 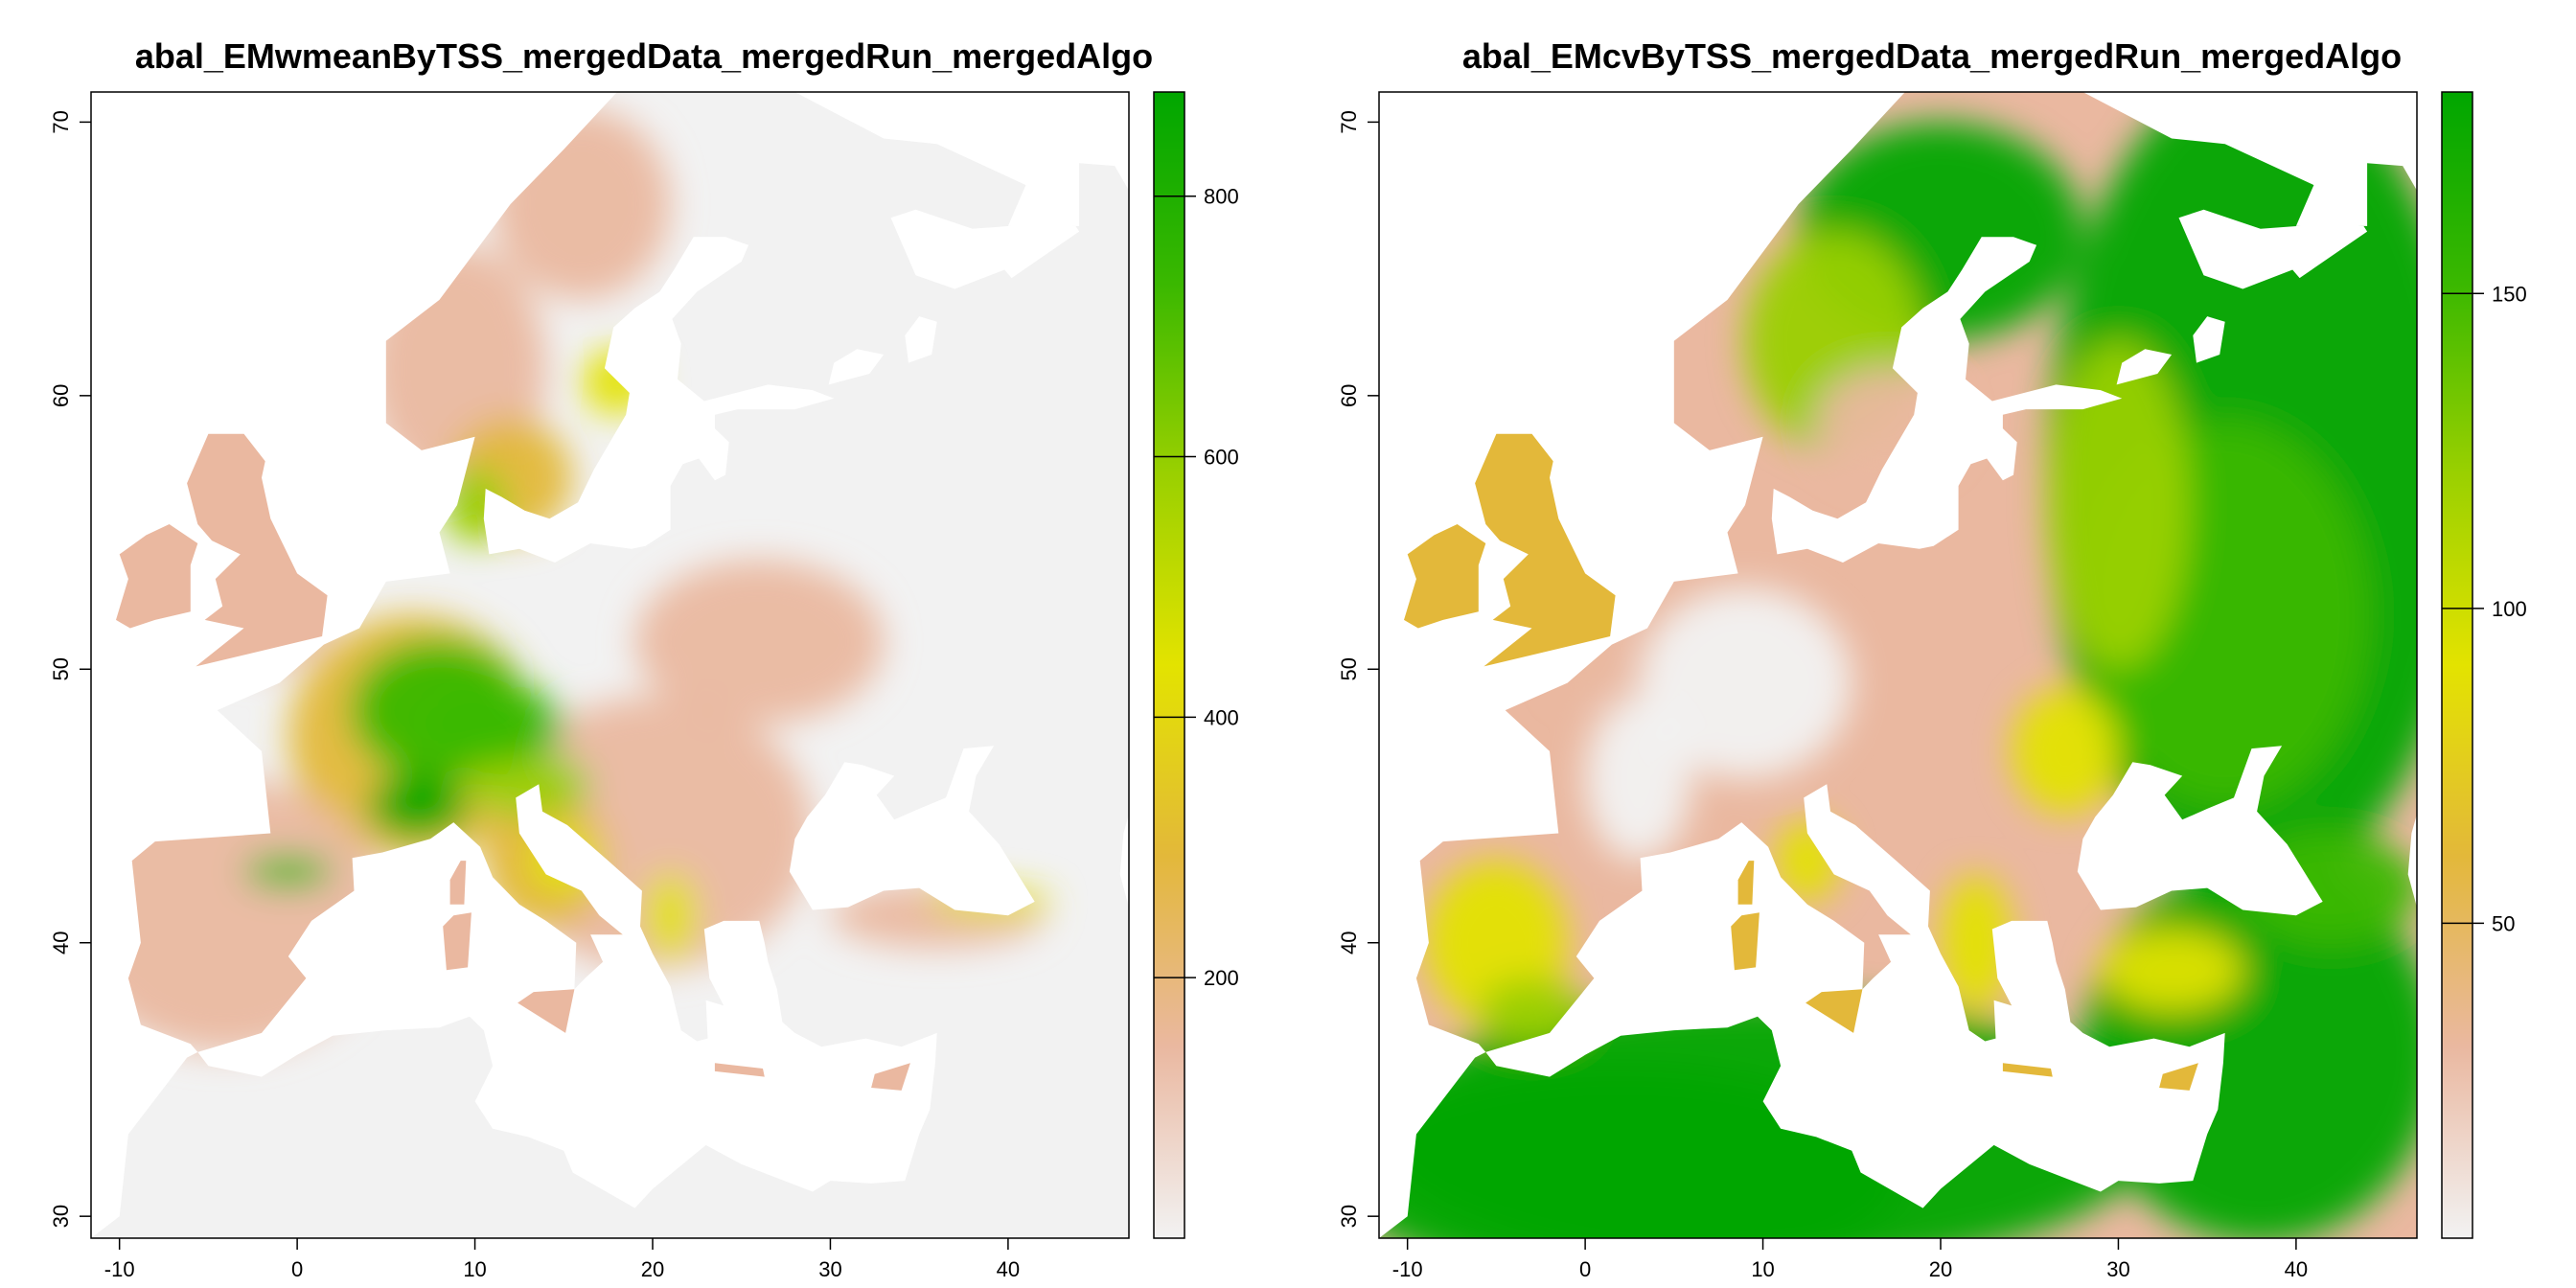 I want to click on colorbar-tick-label: 50, so click(x=2503, y=923).